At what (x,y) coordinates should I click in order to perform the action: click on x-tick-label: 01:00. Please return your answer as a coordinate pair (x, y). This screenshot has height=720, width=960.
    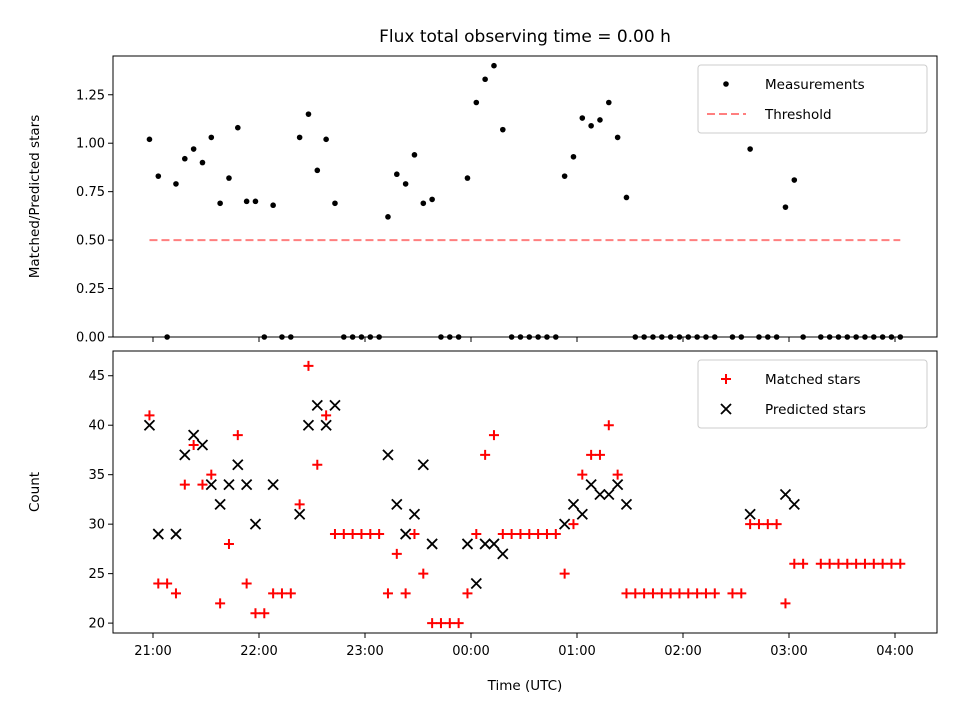
    Looking at the image, I should click on (576, 651).